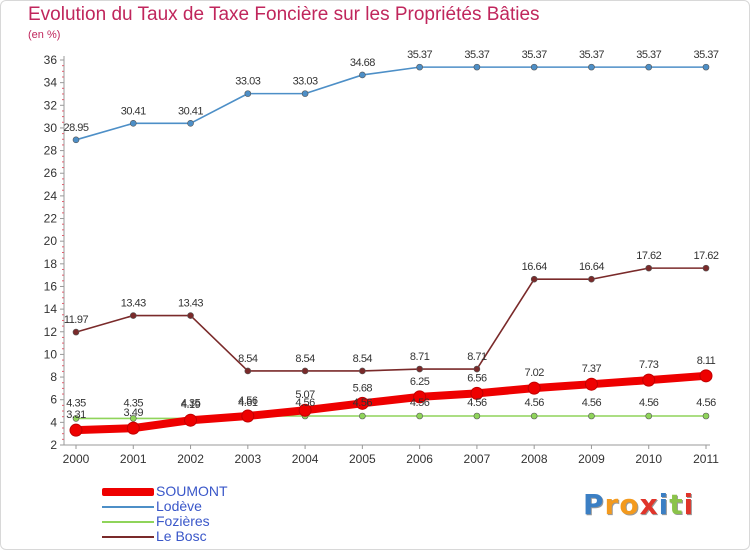  Describe the element at coordinates (51, 241) in the screenshot. I see `y-tick-label: 20` at that location.